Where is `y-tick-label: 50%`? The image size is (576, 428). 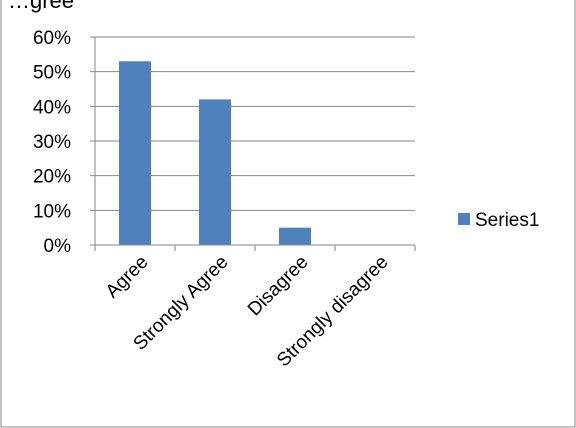 y-tick-label: 50% is located at coordinates (52, 73).